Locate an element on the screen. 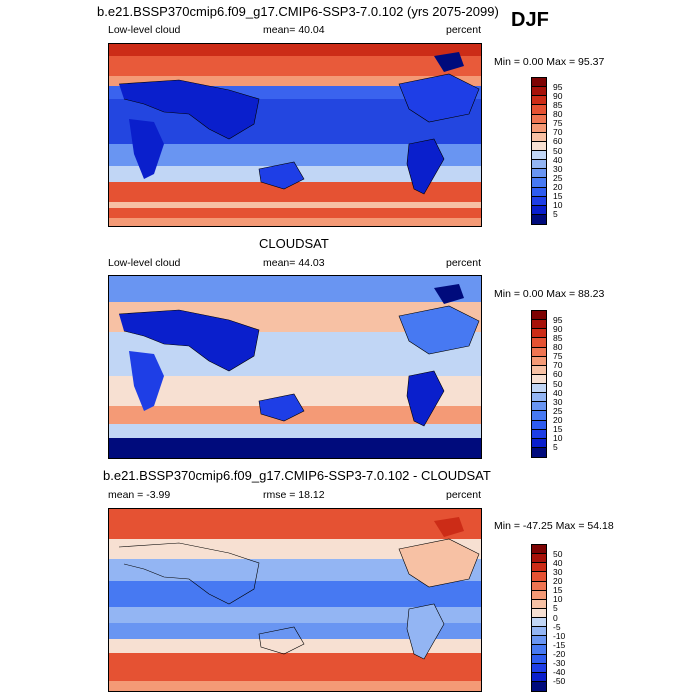 Image resolution: width=700 pixels, height=700 pixels. season-label: DJF is located at coordinates (530, 20).